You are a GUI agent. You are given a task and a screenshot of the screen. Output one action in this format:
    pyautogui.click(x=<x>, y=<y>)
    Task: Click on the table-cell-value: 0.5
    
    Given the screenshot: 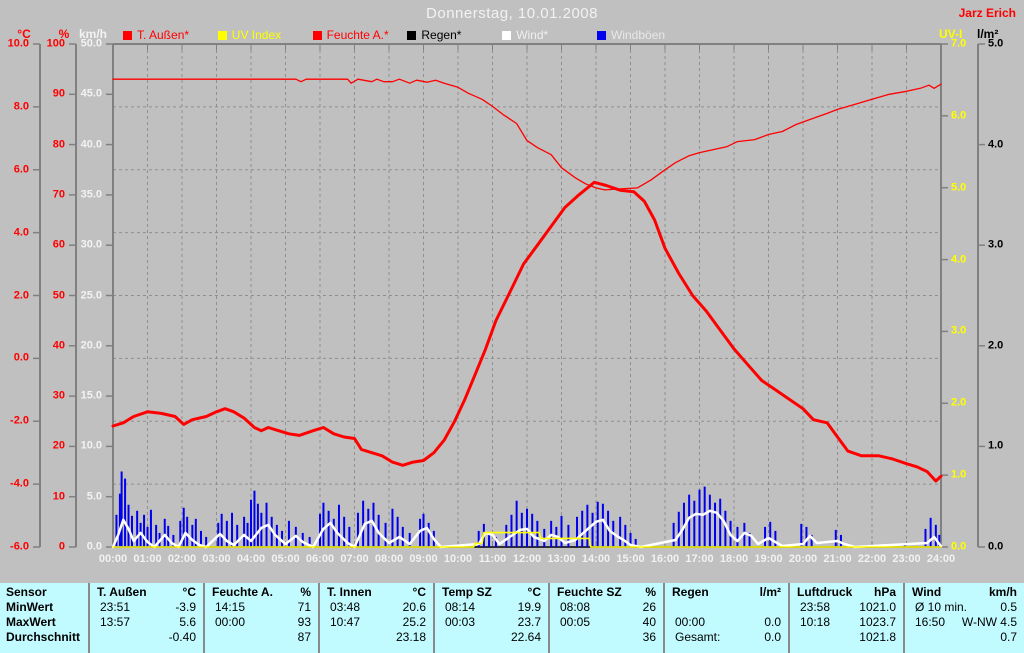 What is the action you would take?
    pyautogui.click(x=1008, y=607)
    